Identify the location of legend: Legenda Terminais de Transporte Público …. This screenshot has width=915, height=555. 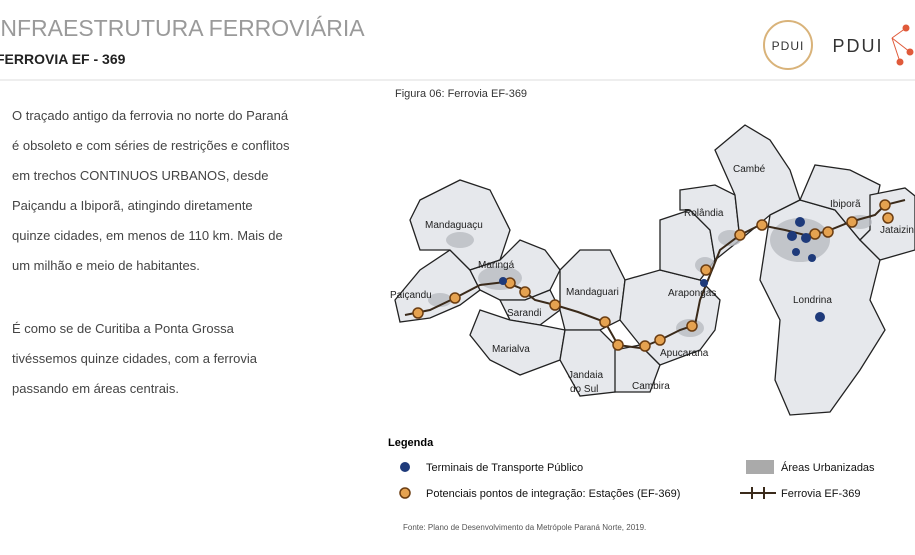
(631, 468).